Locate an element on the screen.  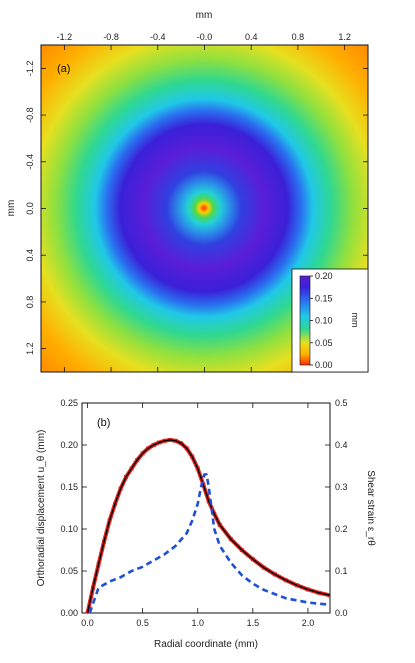
colorbar-tick-label: 0.00 is located at coordinates (324, 365).